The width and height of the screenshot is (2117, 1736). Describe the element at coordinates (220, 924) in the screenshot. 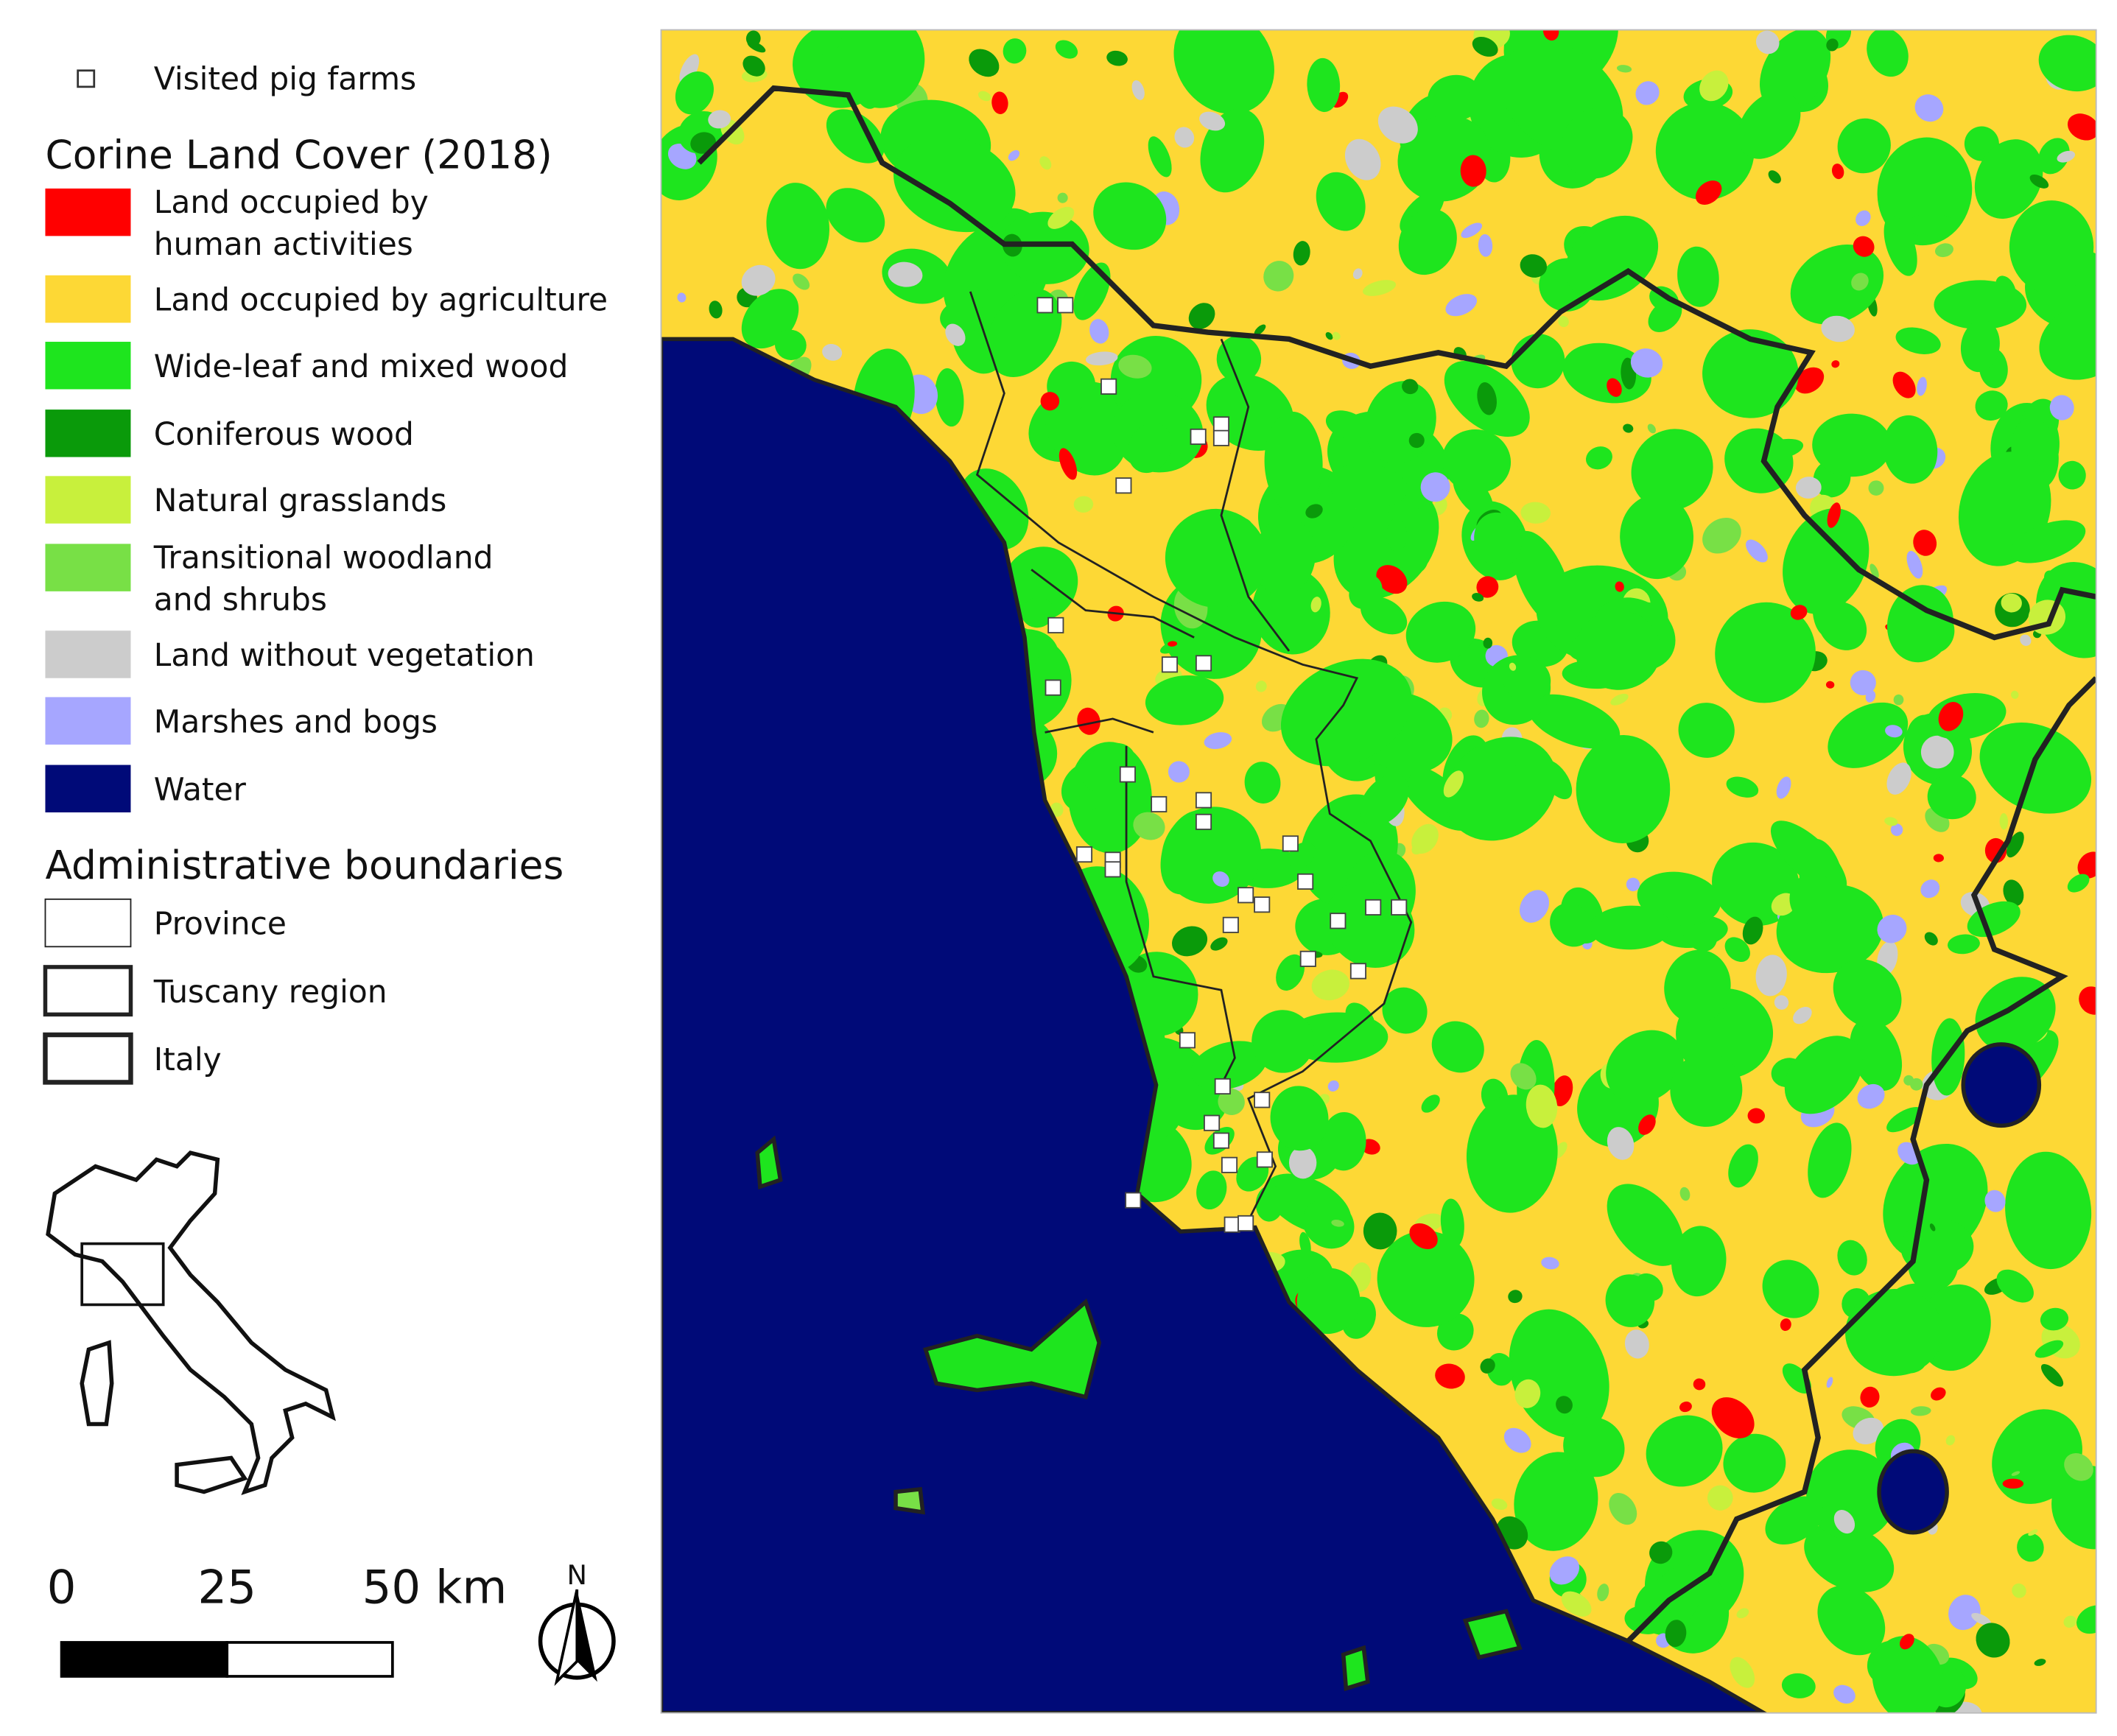

I see `legend-label: Province` at that location.